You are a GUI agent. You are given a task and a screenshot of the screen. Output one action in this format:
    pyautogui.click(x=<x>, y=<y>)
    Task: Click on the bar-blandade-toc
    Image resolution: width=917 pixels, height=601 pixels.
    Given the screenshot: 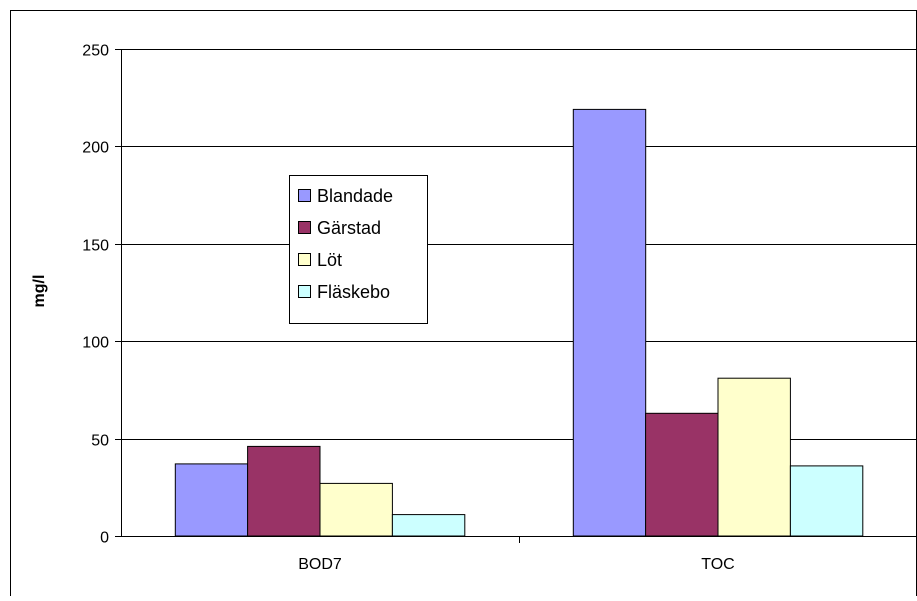 What is the action you would take?
    pyautogui.click(x=609, y=322)
    